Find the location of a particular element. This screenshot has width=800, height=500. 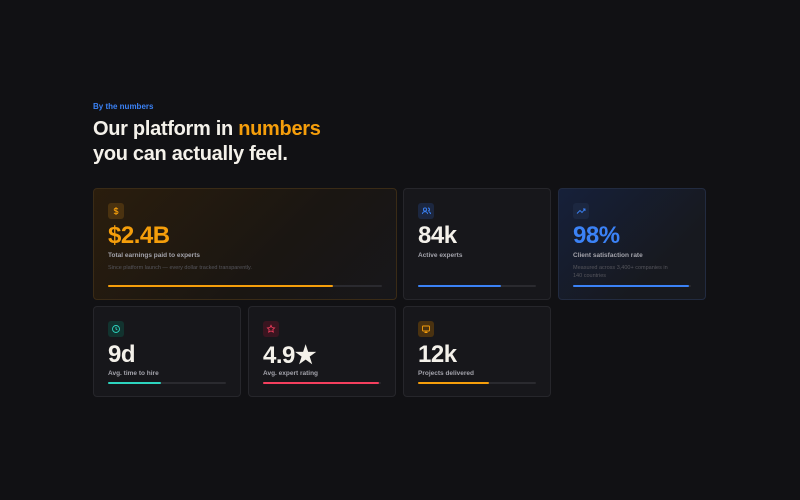

heading-prefix: Our platform in is located at coordinates (163, 129).